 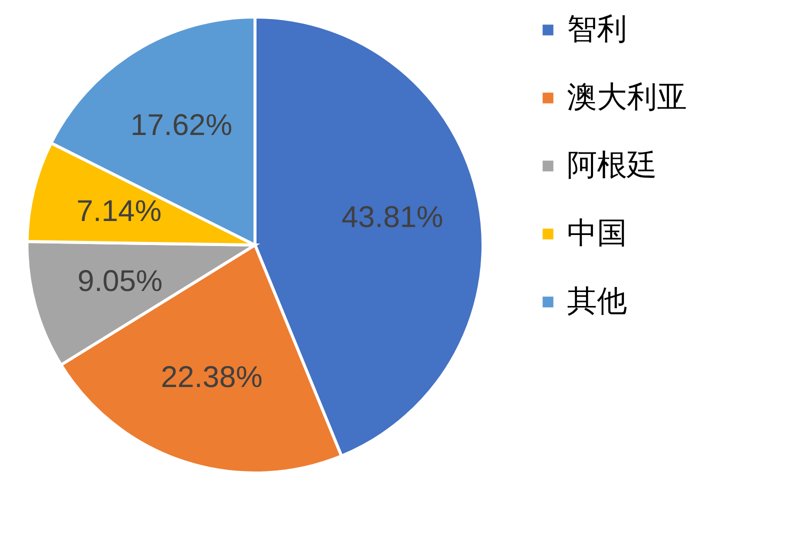 What do you see at coordinates (392, 217) in the screenshot?
I see `data-label: 43.81%` at bounding box center [392, 217].